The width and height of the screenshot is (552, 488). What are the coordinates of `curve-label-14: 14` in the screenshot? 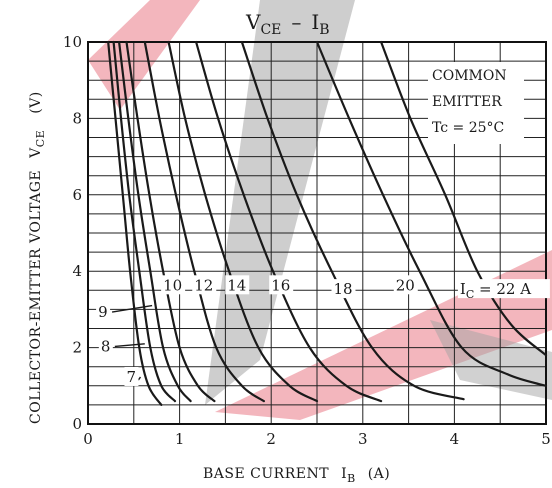 It's located at (236, 285).